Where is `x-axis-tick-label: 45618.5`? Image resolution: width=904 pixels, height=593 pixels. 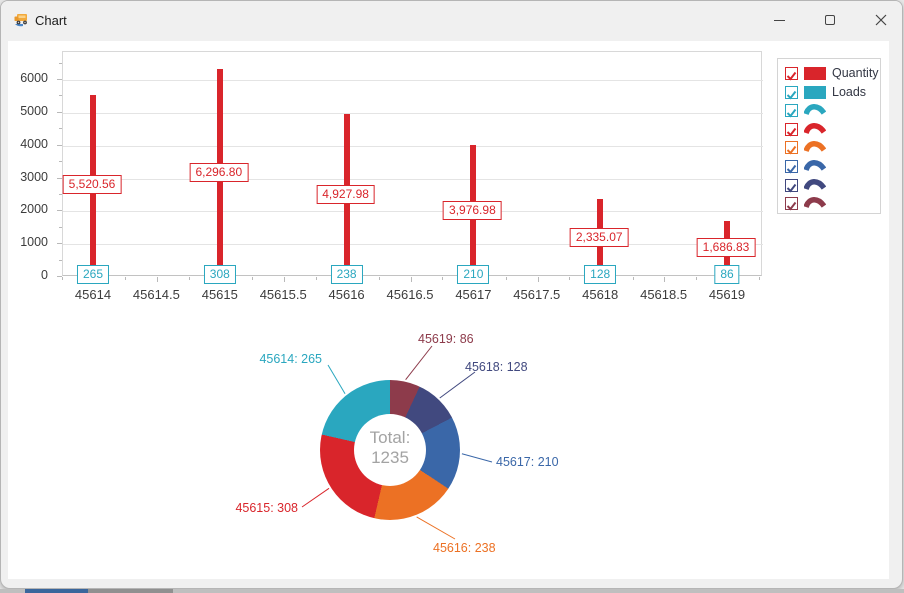
x-axis-tick-label: 45618.5 is located at coordinates (664, 294).